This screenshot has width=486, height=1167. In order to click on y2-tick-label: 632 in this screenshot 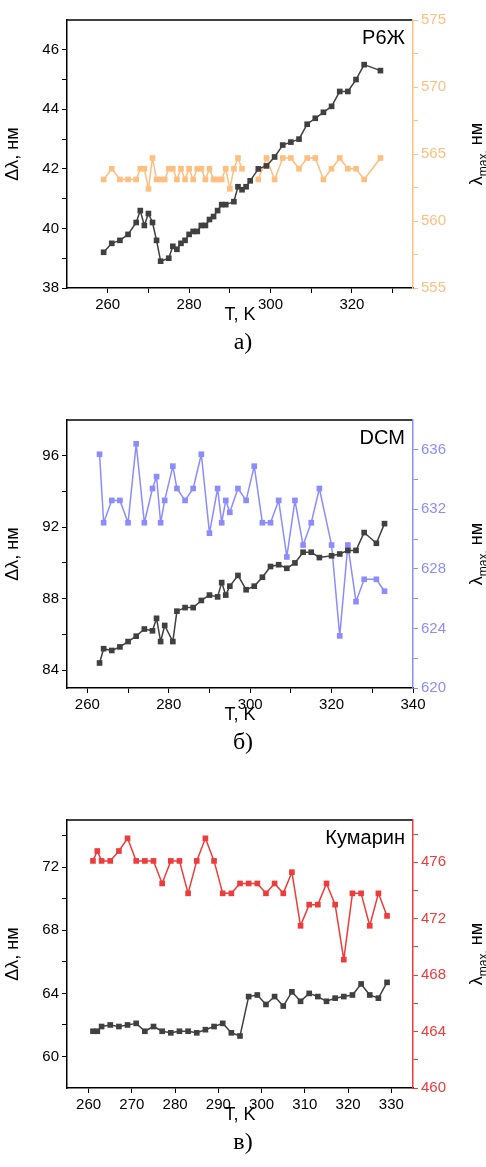, I will do `click(434, 508)`.